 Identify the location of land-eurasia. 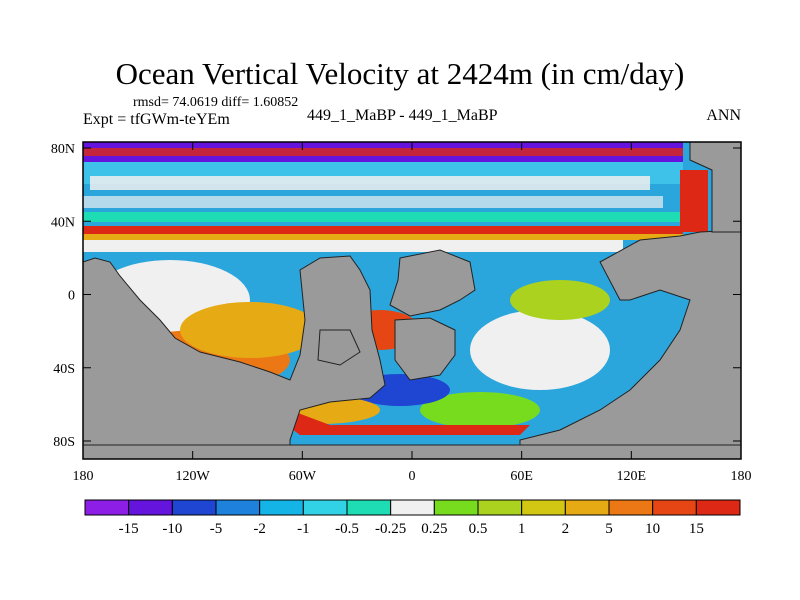
(630, 344).